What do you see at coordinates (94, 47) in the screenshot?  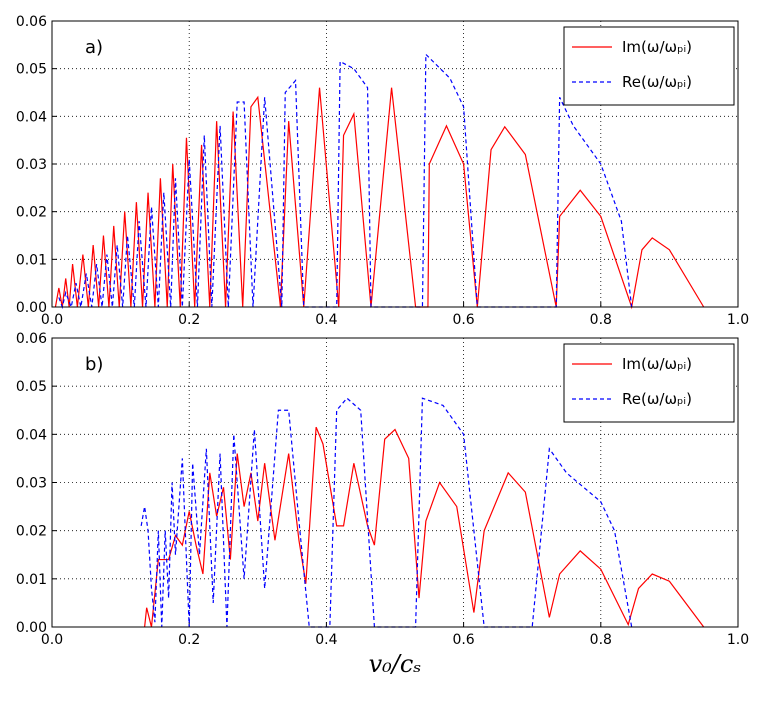 I see `panel-label: a)` at bounding box center [94, 47].